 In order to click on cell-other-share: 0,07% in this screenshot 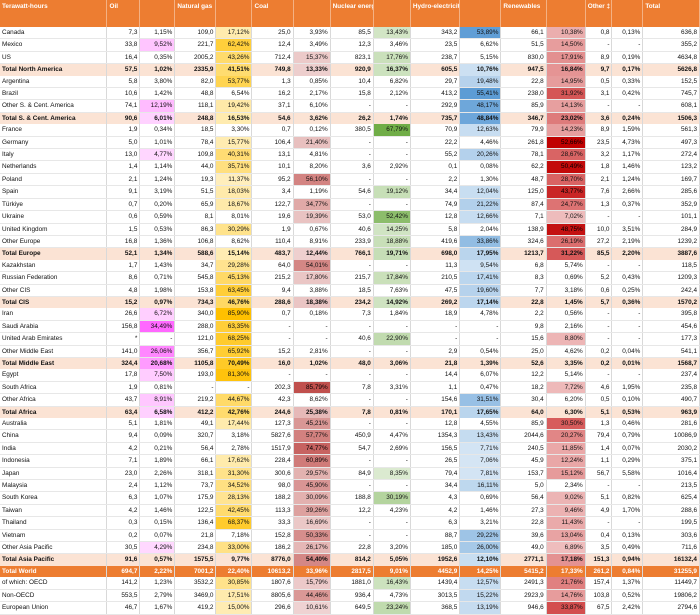, I will do `click(627, 449)`.